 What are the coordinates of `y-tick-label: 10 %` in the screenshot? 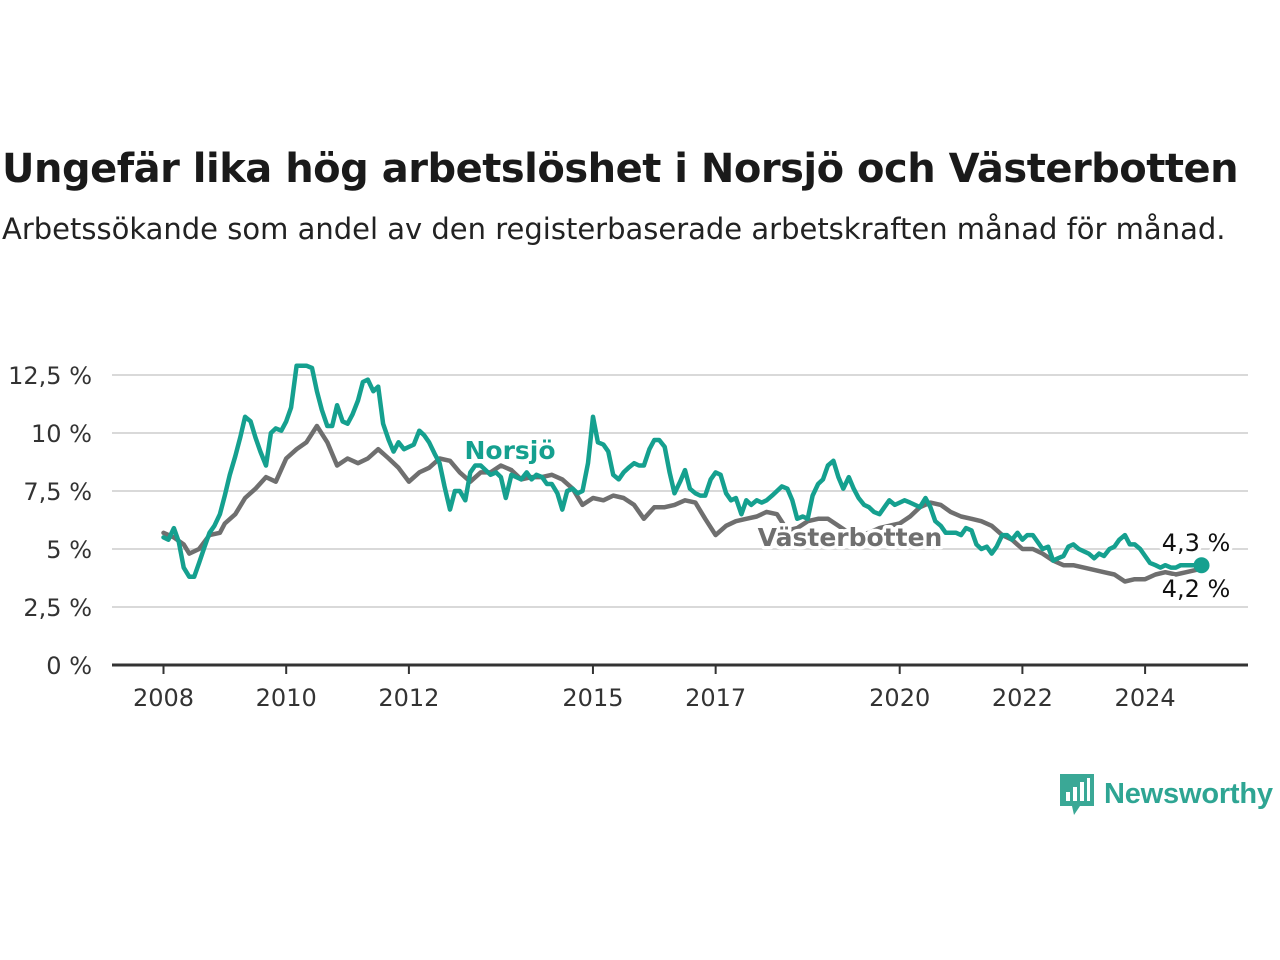 It's located at (61, 434).